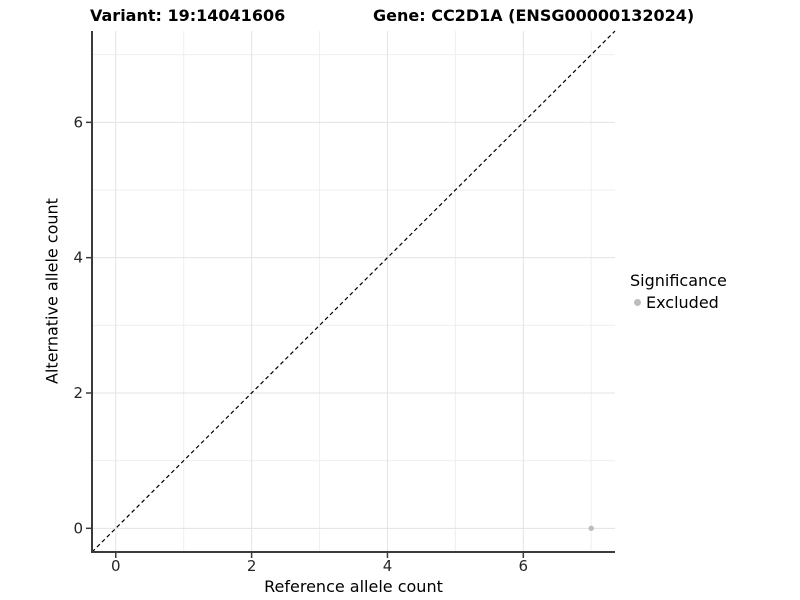 This screenshot has width=800, height=600. Describe the element at coordinates (682, 302) in the screenshot. I see `legend-item-label: Excluded` at that location.